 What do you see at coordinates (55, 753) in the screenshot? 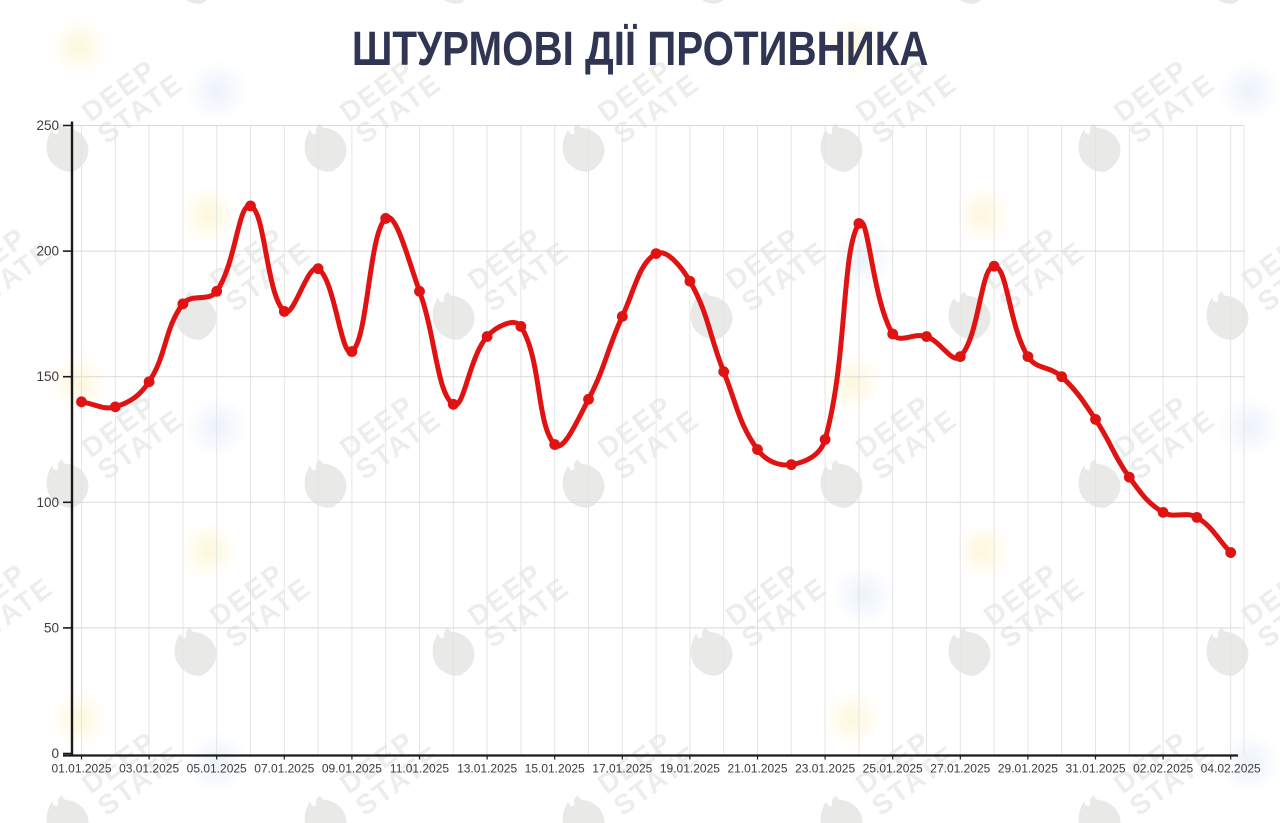
I see `y-tick-label: 0` at bounding box center [55, 753].